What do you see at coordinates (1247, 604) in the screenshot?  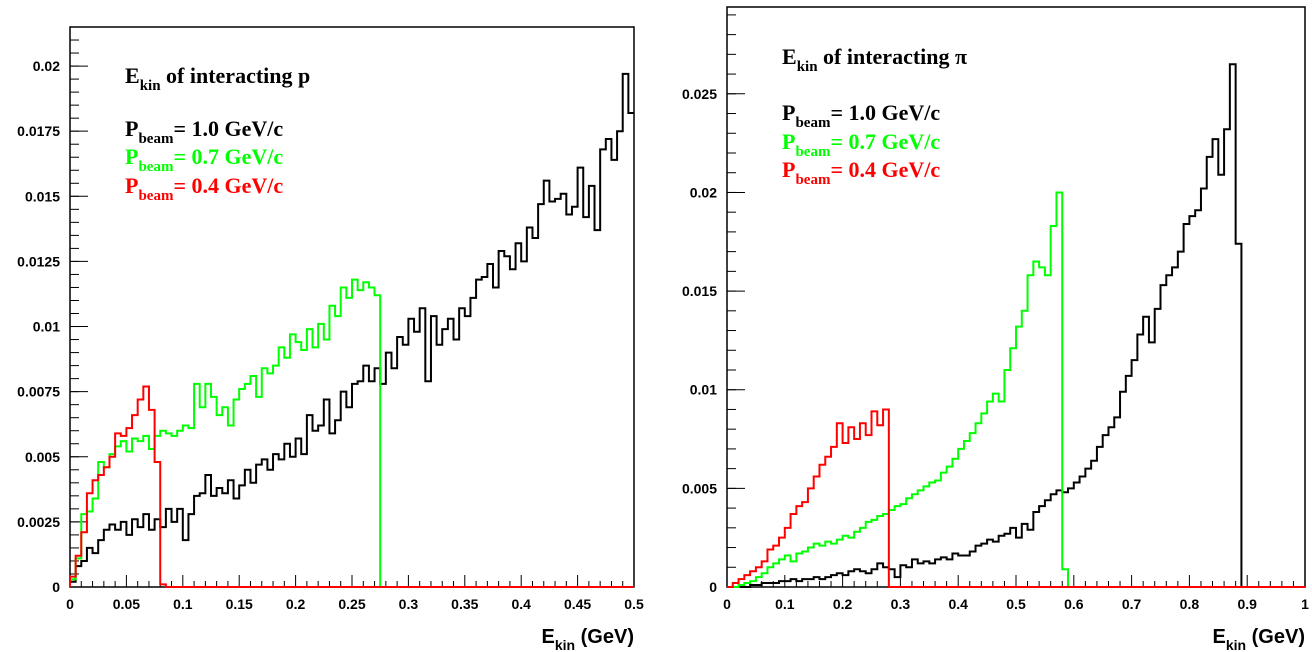 I see `x-tick-label: 0.9` at bounding box center [1247, 604].